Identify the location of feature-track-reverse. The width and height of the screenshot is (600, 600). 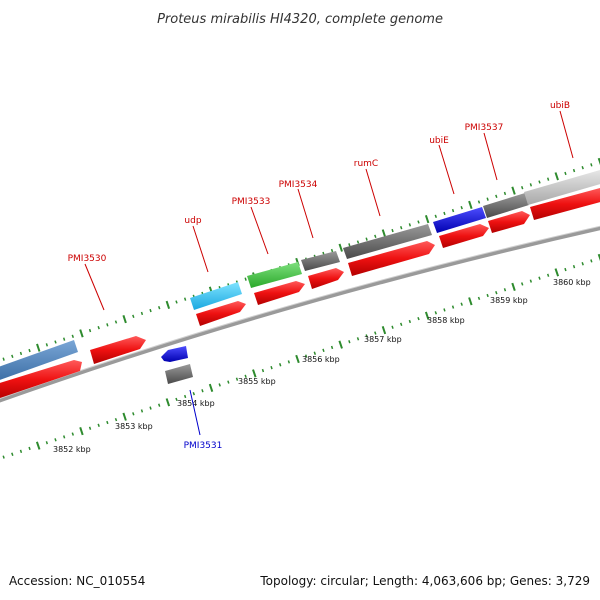
(177, 365).